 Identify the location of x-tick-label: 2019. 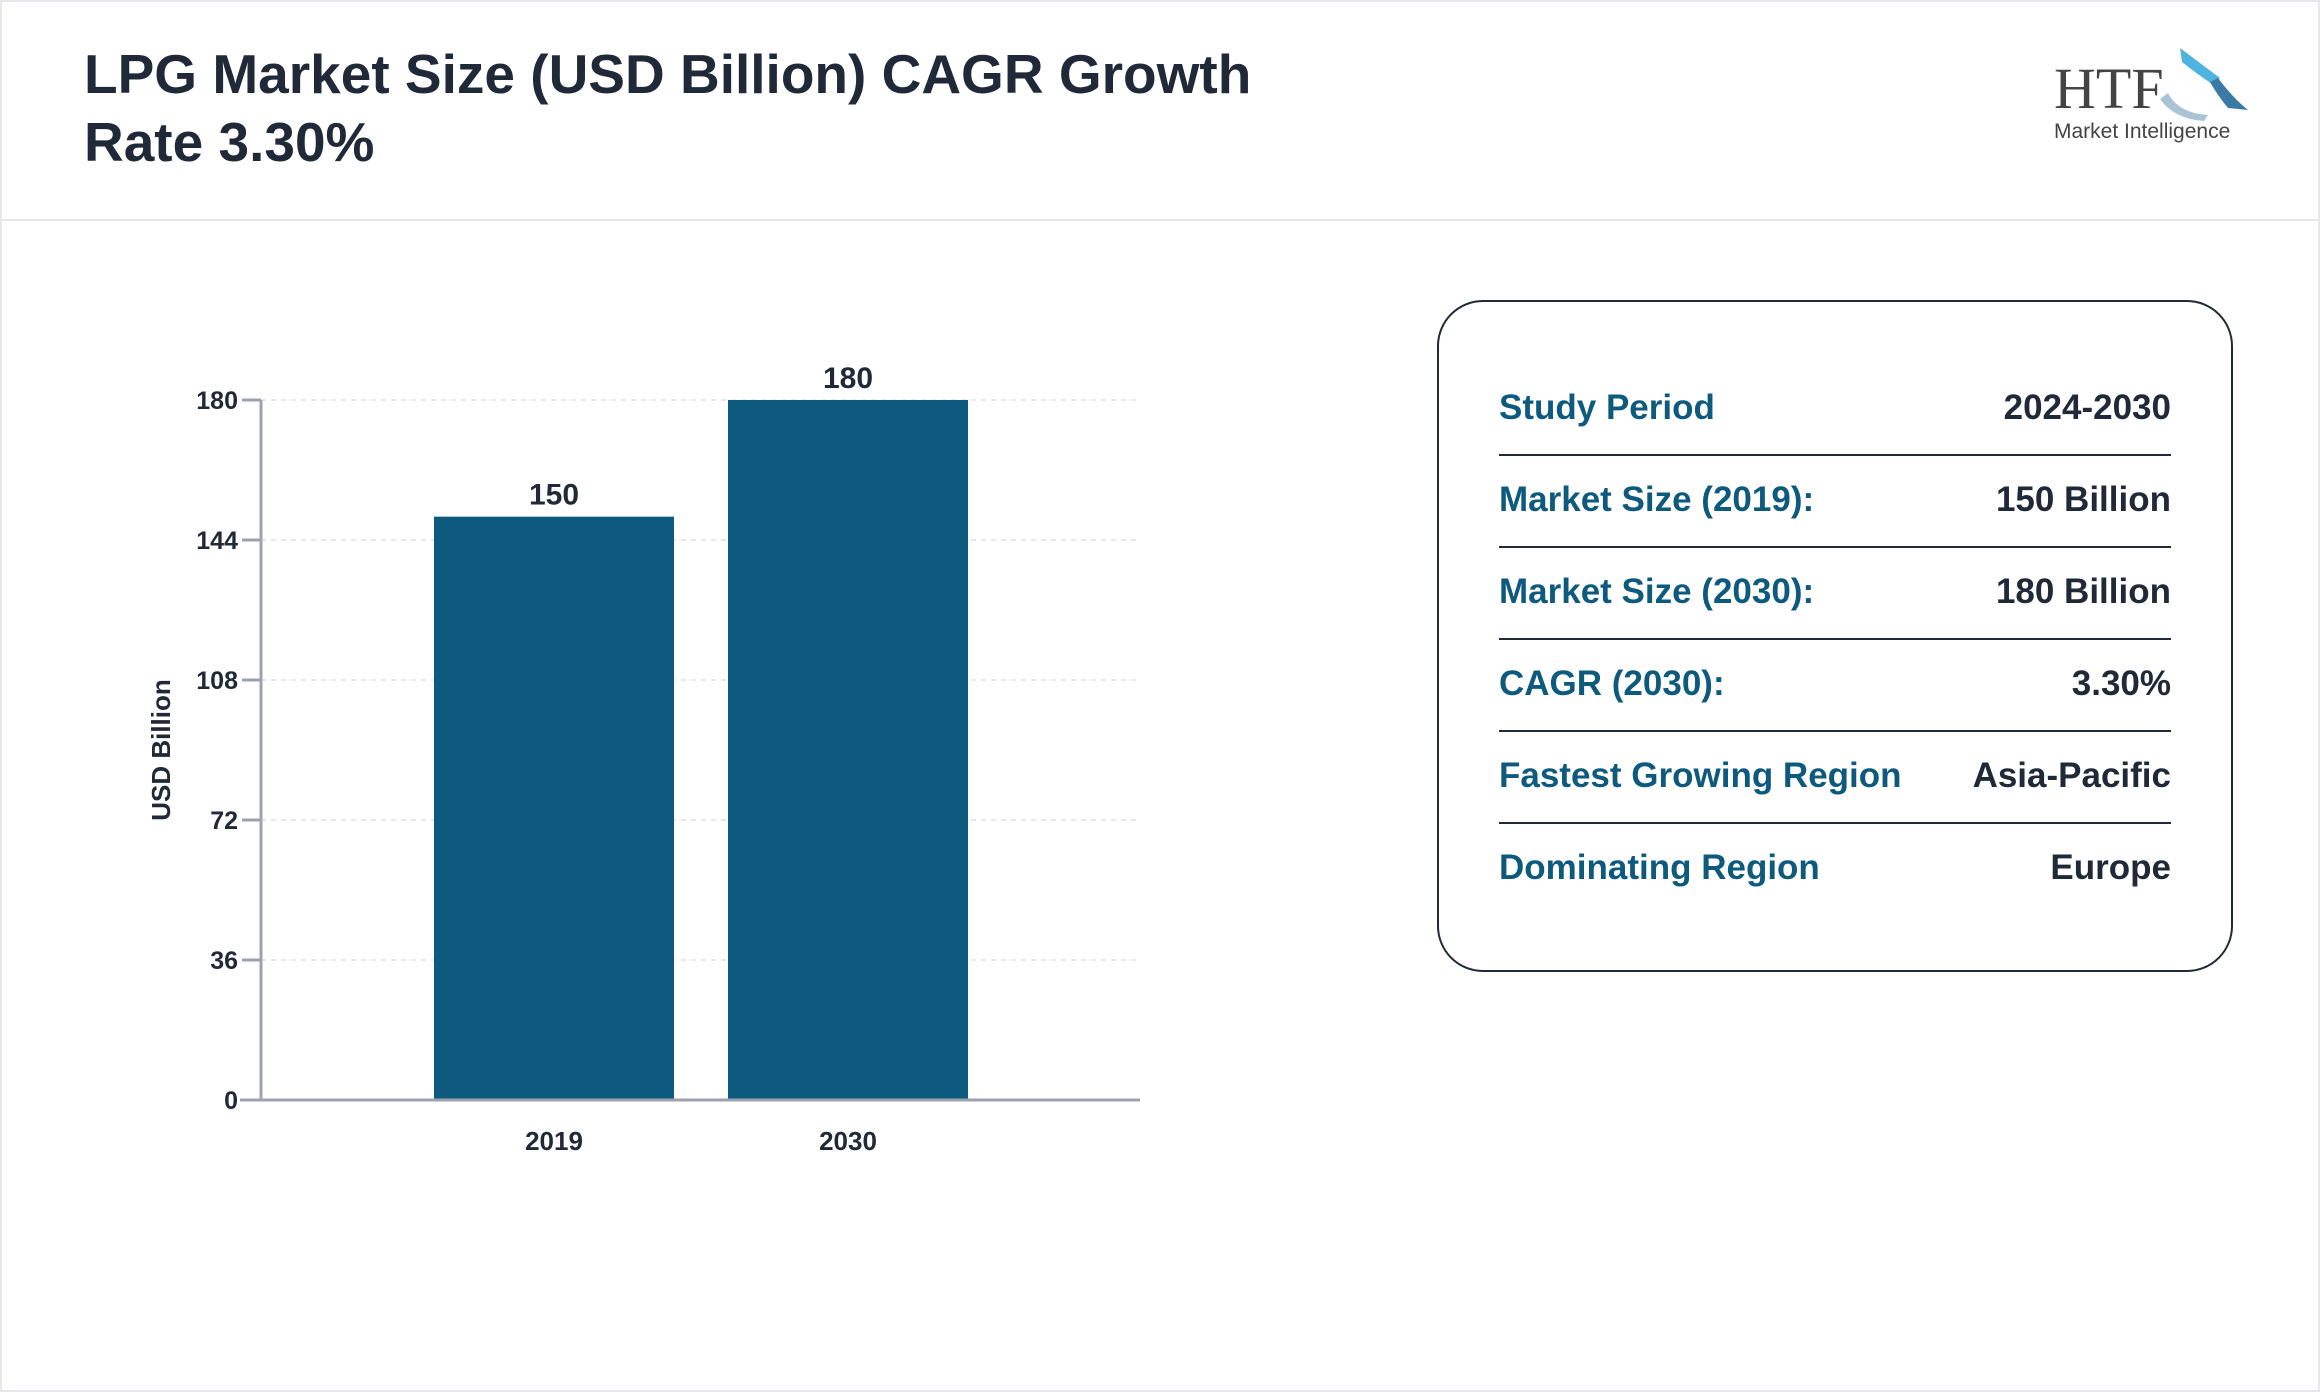
(554, 1141).